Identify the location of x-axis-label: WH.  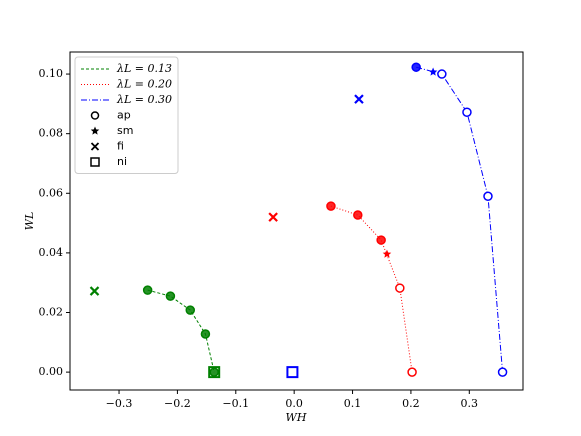
(296, 417).